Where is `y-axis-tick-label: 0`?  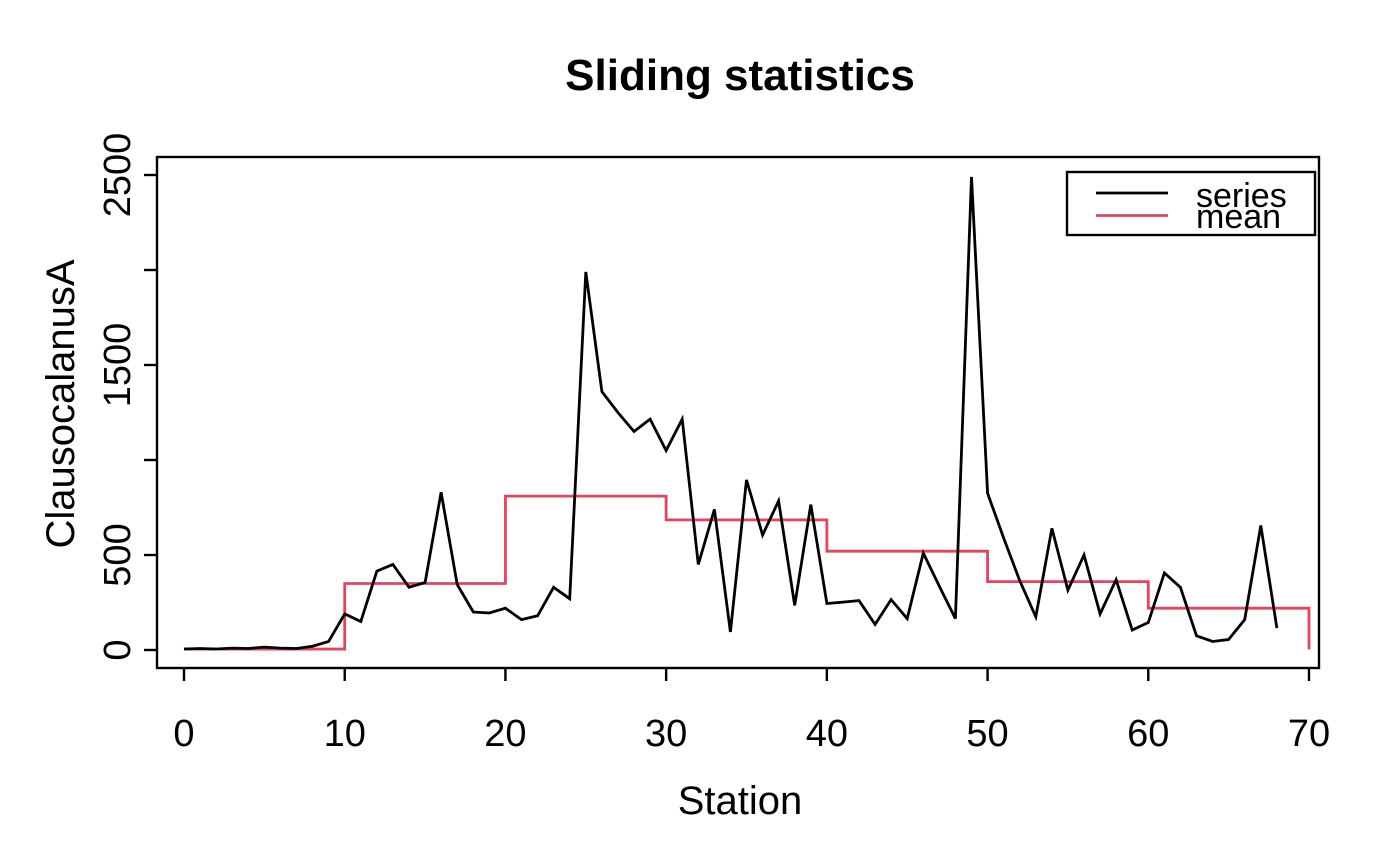 y-axis-tick-label: 0 is located at coordinates (118, 649).